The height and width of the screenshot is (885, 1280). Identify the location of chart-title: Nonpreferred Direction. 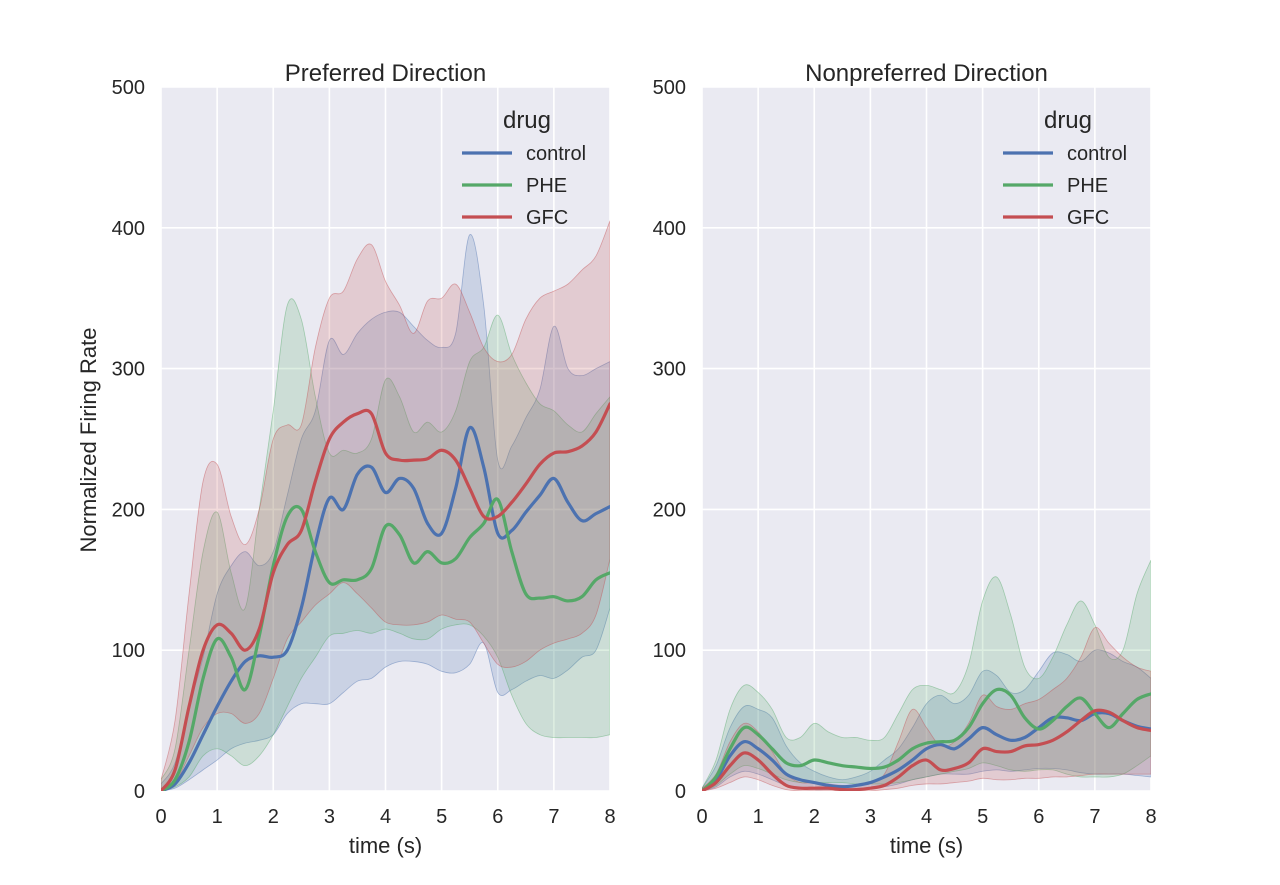
(926, 73).